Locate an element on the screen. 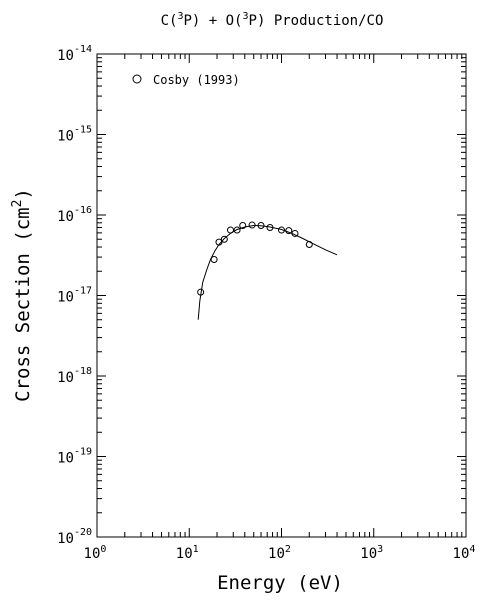 The height and width of the screenshot is (600, 487). legend-marker is located at coordinates (137, 79).